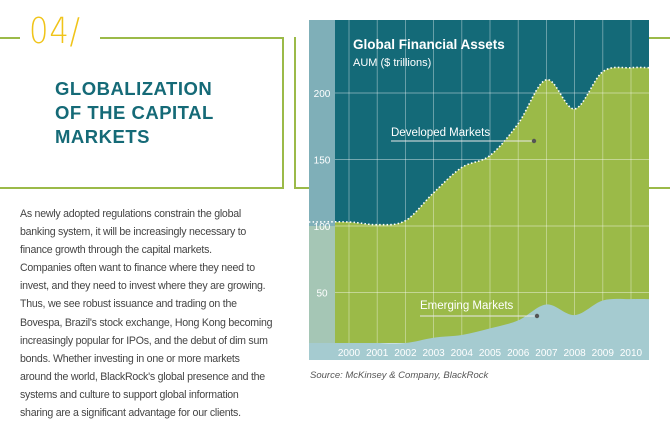 This screenshot has height=440, width=670. What do you see at coordinates (574, 353) in the screenshot?
I see `x-tick-label: 2008` at bounding box center [574, 353].